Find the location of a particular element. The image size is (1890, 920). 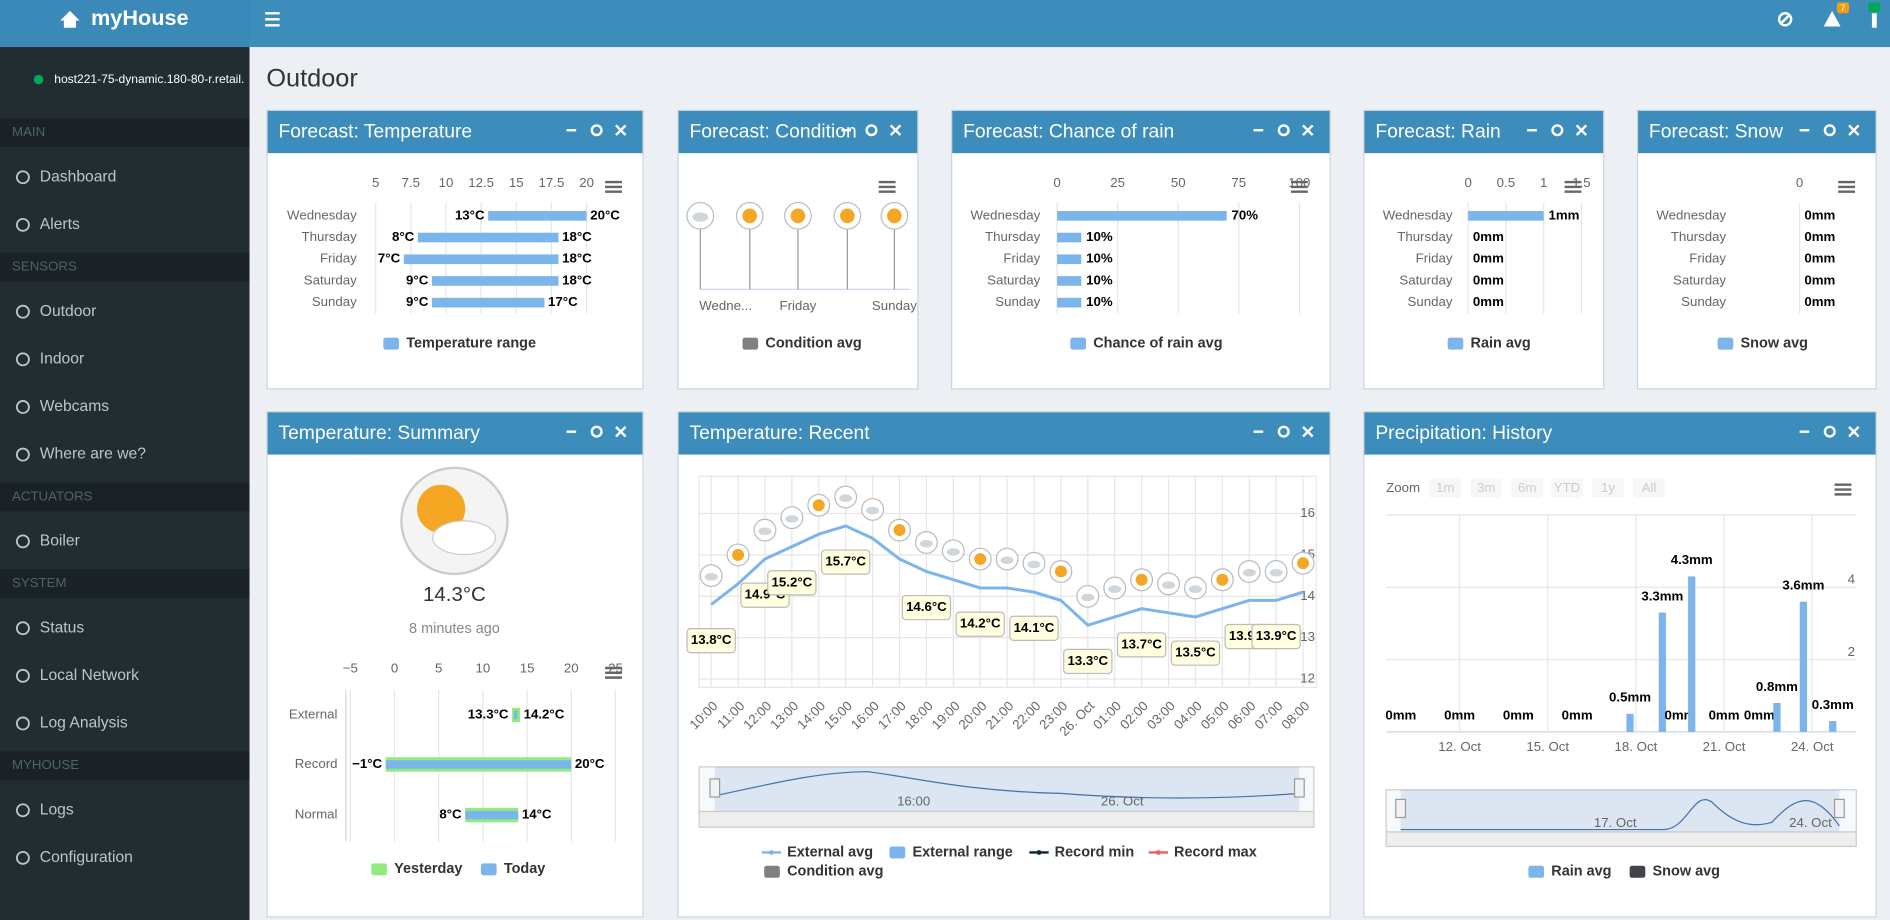

legend-label: External range is located at coordinates (962, 852).